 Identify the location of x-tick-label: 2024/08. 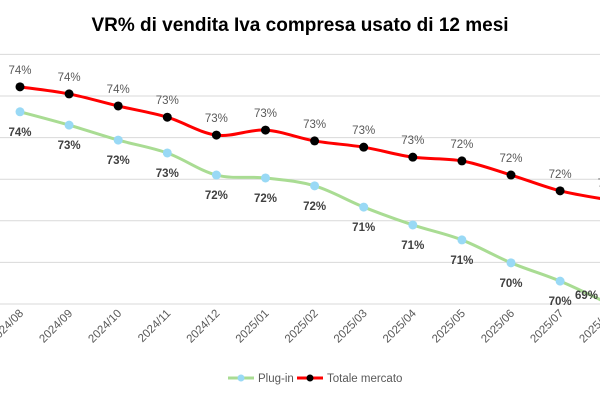
(13, 327).